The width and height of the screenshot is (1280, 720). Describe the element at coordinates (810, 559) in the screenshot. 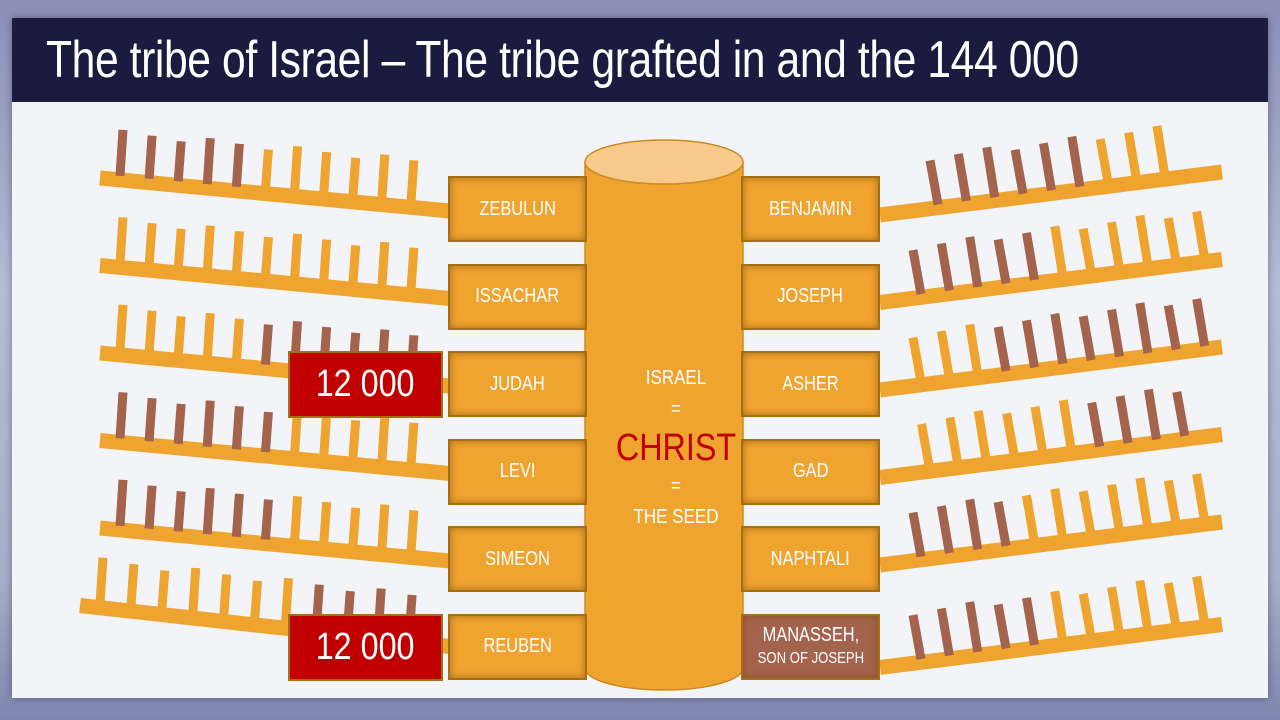

I see `tribe-box-right: NAPHTALI` at that location.